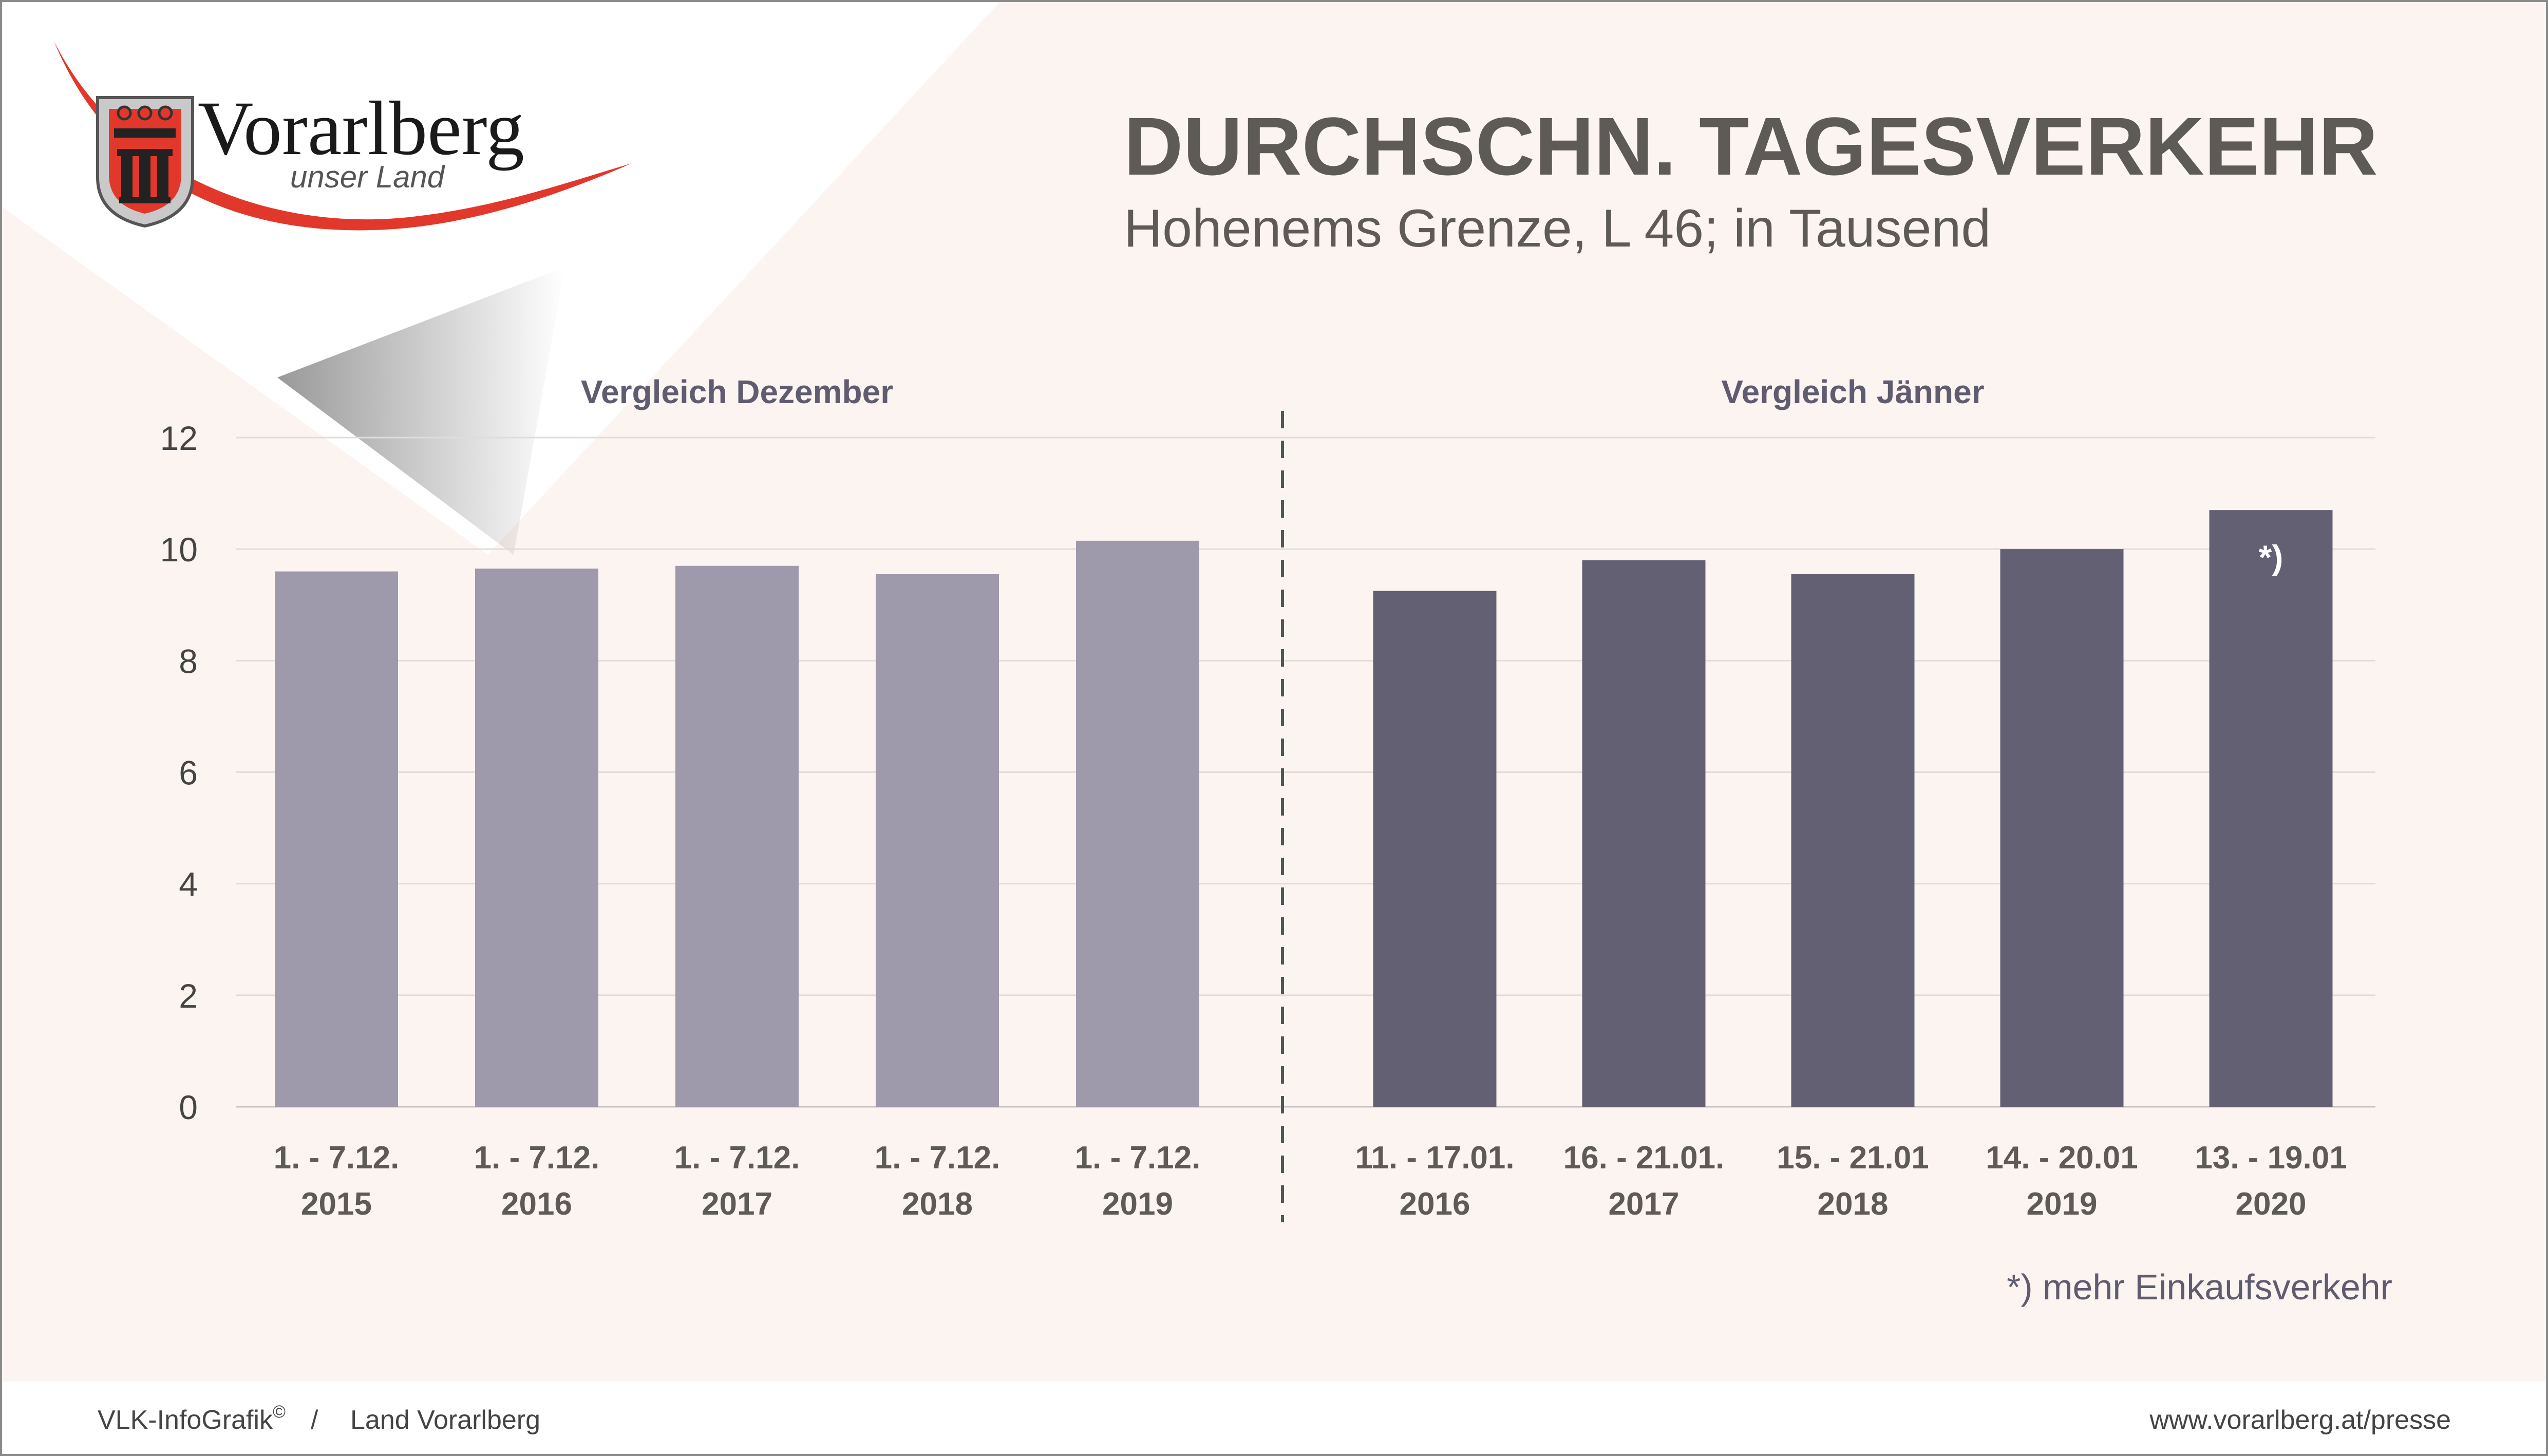 Image resolution: width=2548 pixels, height=1456 pixels. Describe the element at coordinates (1751, 146) in the screenshot. I see `page-title: DURCHSCHN. TAGESVERKEHR` at that location.